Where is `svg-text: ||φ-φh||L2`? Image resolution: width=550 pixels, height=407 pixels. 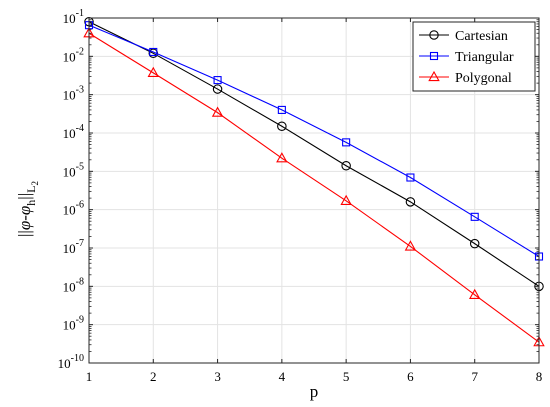 svg-text: ||φ-φh||L2 is located at coordinates (27, 209).